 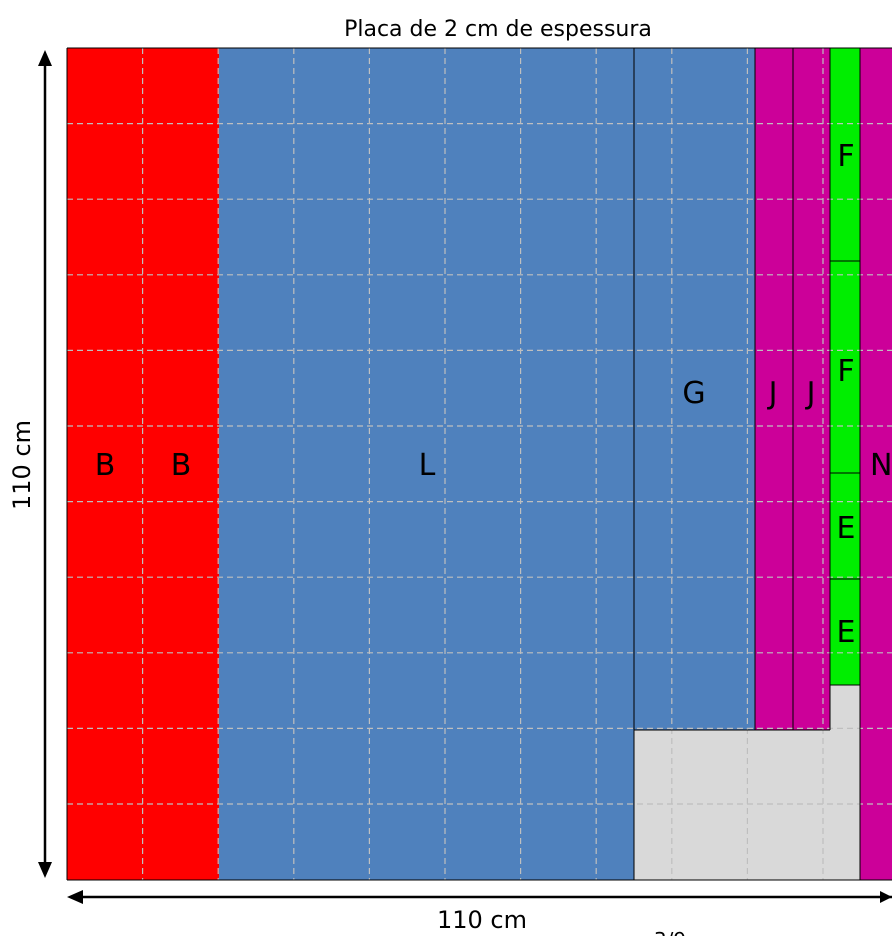 I want to click on height-dimension-label: 110 cm, so click(x=22, y=465).